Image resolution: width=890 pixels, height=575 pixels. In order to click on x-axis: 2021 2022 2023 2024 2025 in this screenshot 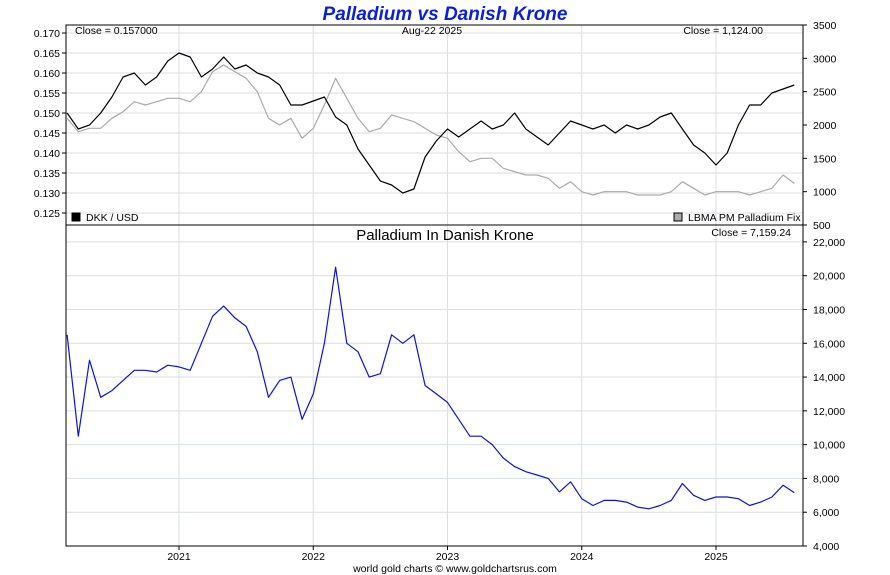, I will do `click(447, 554)`.